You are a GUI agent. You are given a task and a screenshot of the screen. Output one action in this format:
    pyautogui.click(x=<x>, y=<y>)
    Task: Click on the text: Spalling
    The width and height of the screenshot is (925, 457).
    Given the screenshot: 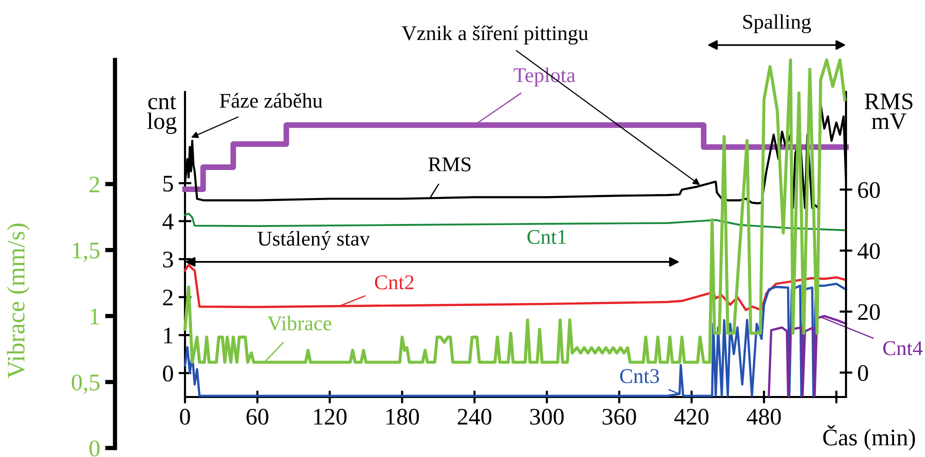 What is the action you would take?
    pyautogui.click(x=777, y=24)
    